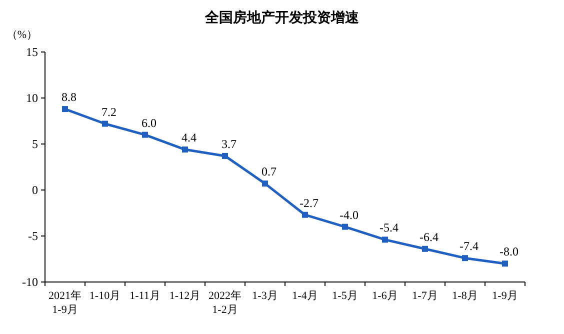 This screenshot has height=334, width=564. Describe the element at coordinates (105, 296) in the screenshot. I see `x-tick-label: 1-10月` at that location.